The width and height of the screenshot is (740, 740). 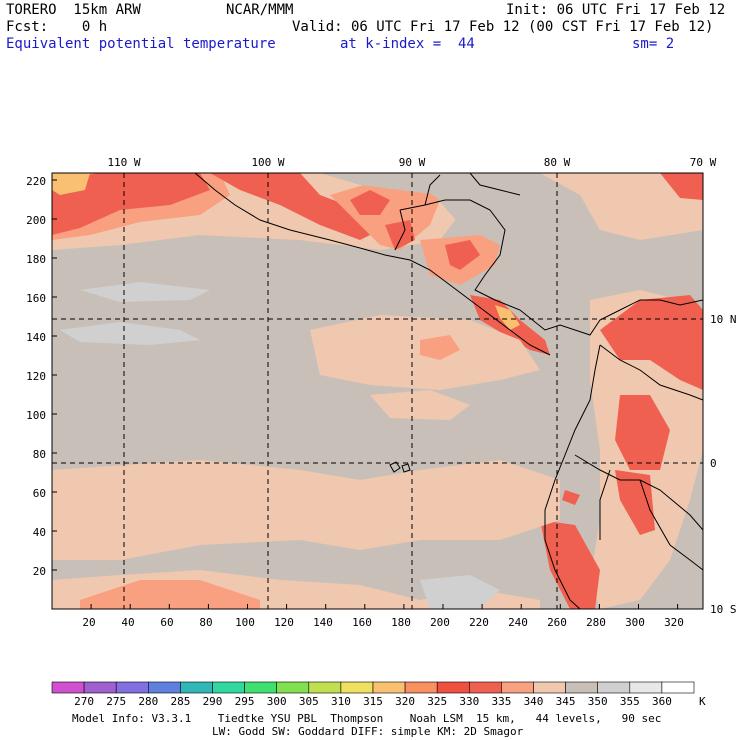 I want to click on colorbar-label: 290, so click(x=213, y=701).